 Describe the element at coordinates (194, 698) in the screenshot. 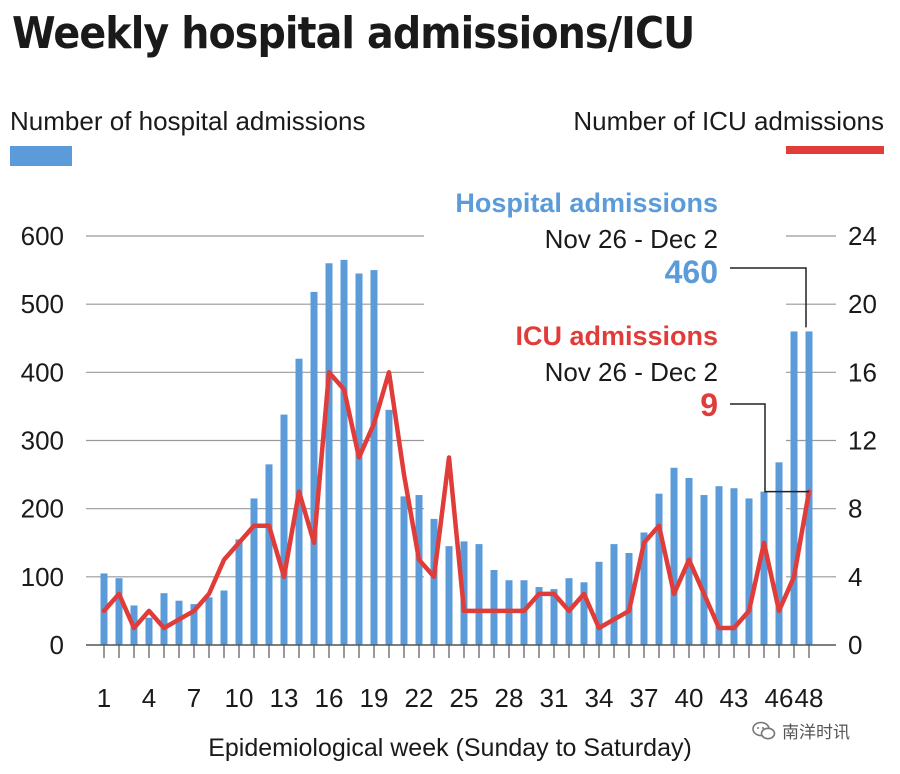

I see `x-tick-label: 7` at that location.